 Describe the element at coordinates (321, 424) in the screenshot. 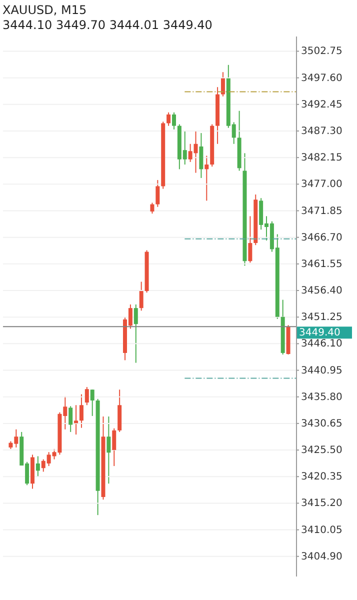

I see `y-tick-label: 3430.65` at that location.